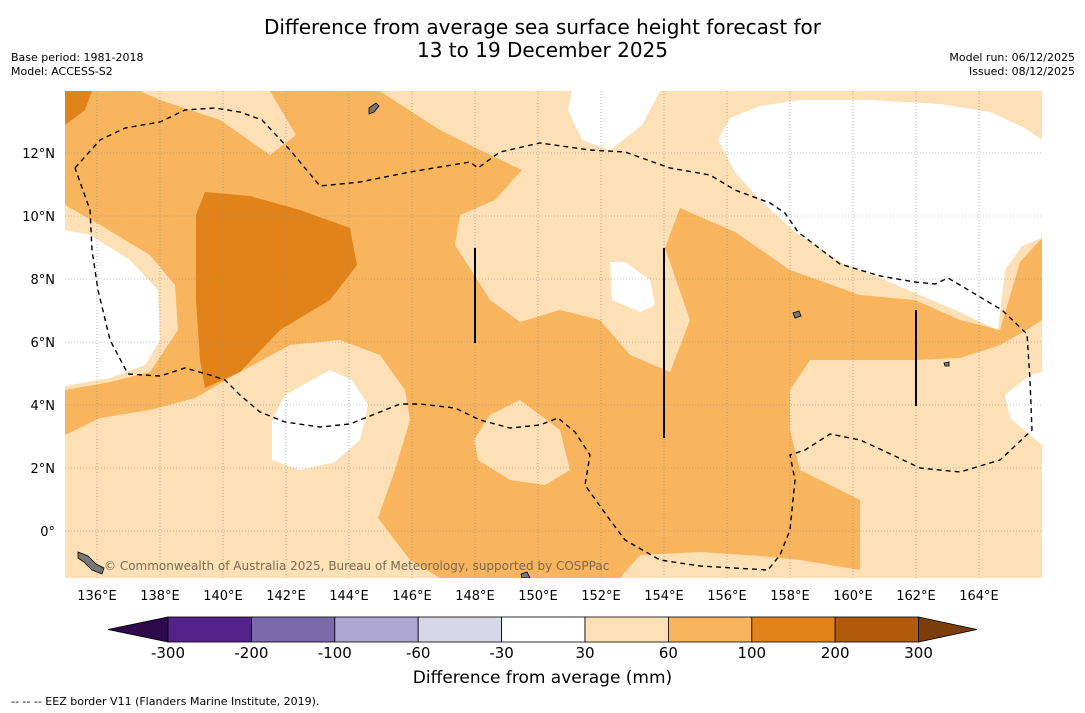 The width and height of the screenshot is (1085, 713). What do you see at coordinates (43, 280) in the screenshot?
I see `lat-tick-label: 8°N` at bounding box center [43, 280].